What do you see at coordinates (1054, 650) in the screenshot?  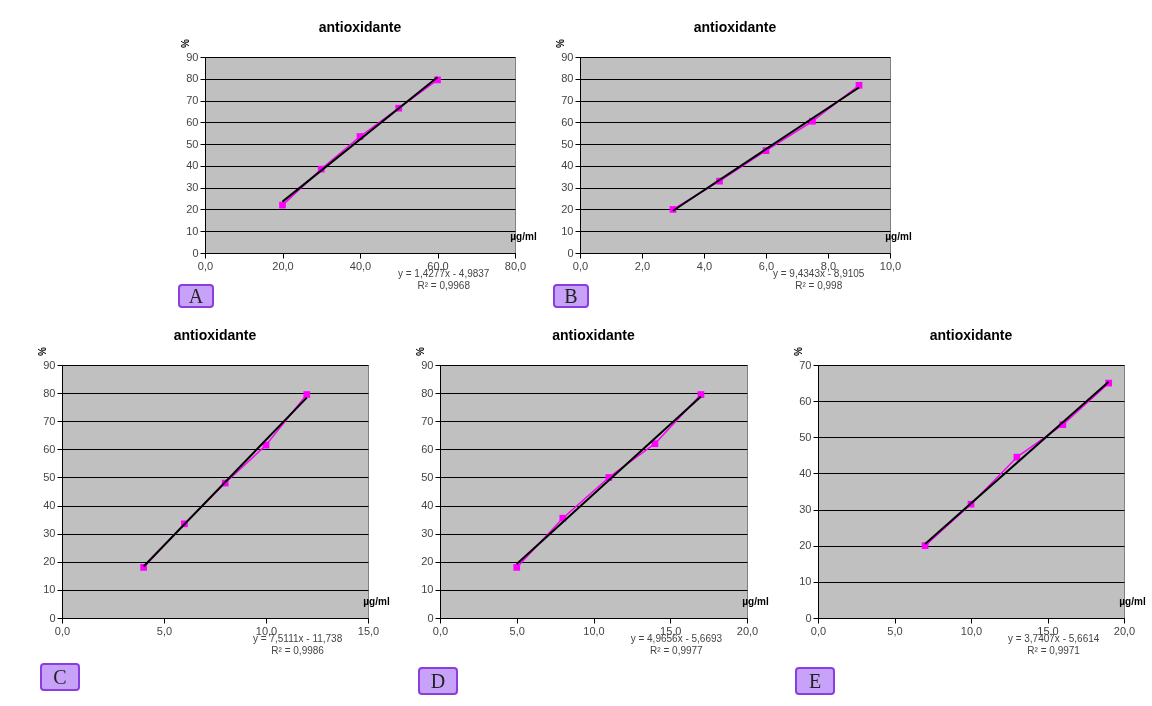 I see `text: R² = 0,9971` at bounding box center [1054, 650].